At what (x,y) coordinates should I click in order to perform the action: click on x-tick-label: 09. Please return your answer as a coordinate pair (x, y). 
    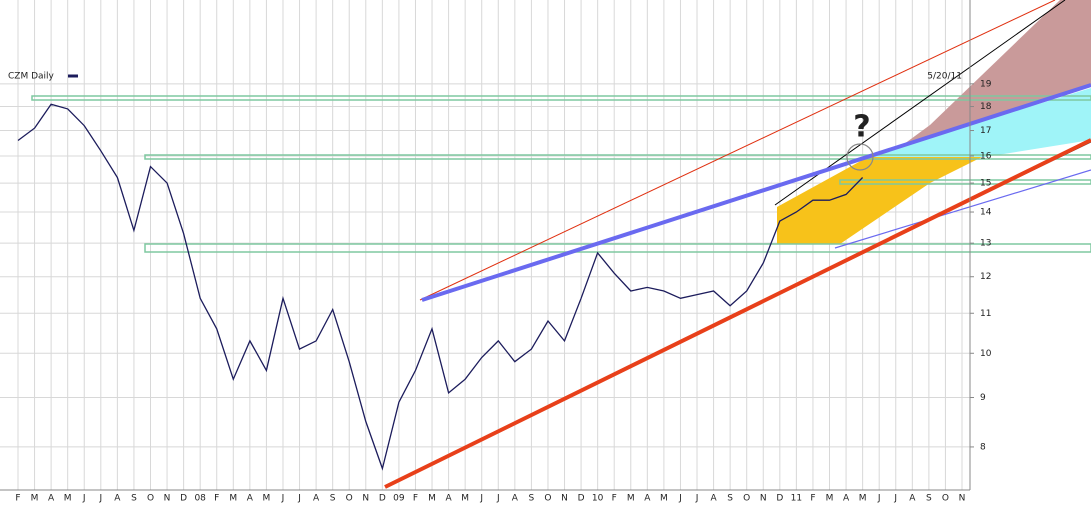
    Looking at the image, I should click on (399, 499).